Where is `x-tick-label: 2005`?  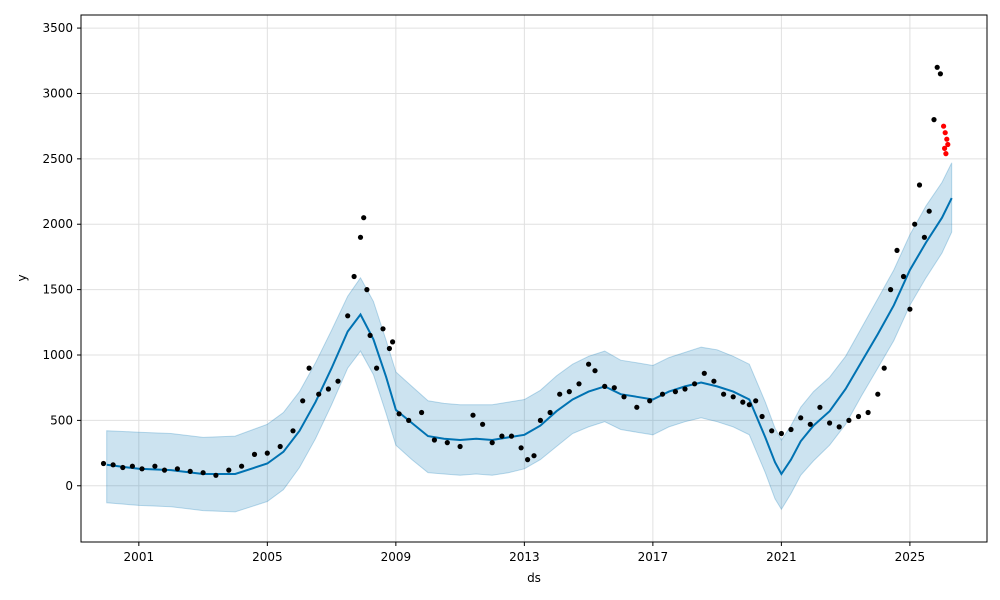
x-tick-label: 2005 is located at coordinates (267, 557).